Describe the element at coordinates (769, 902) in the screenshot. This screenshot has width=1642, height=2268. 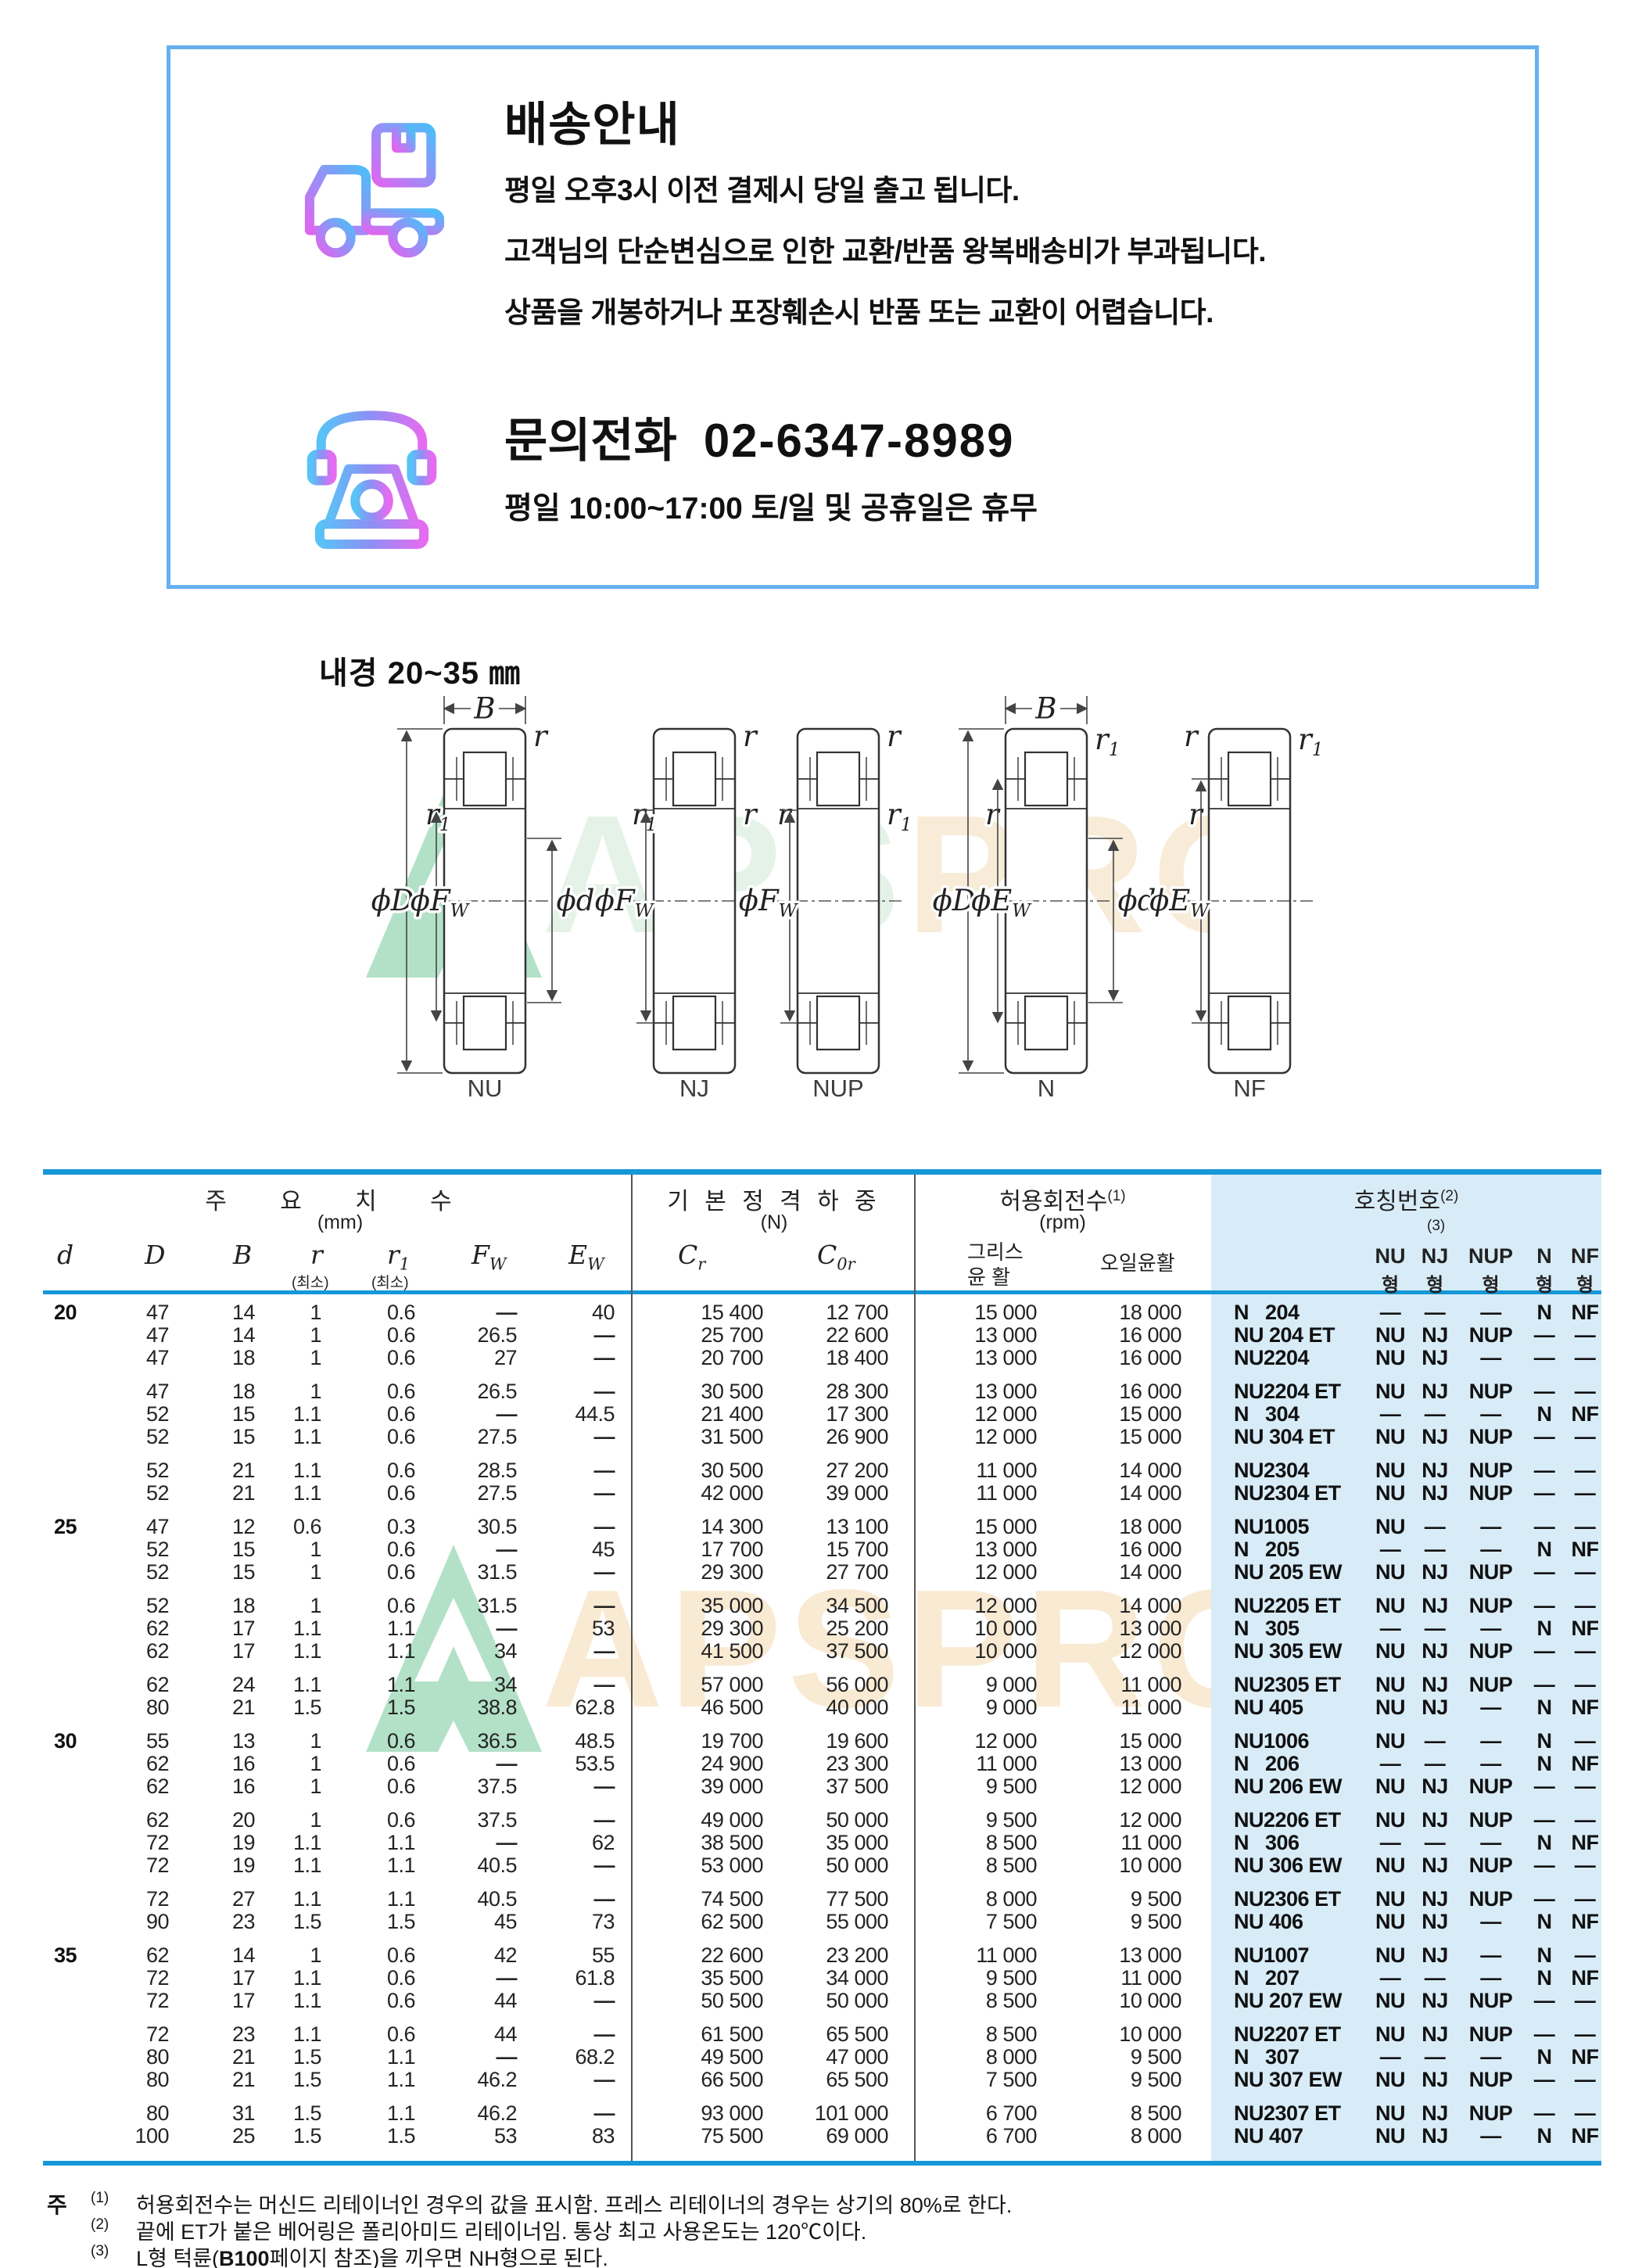
I see `svg-text: ϕFW` at that location.